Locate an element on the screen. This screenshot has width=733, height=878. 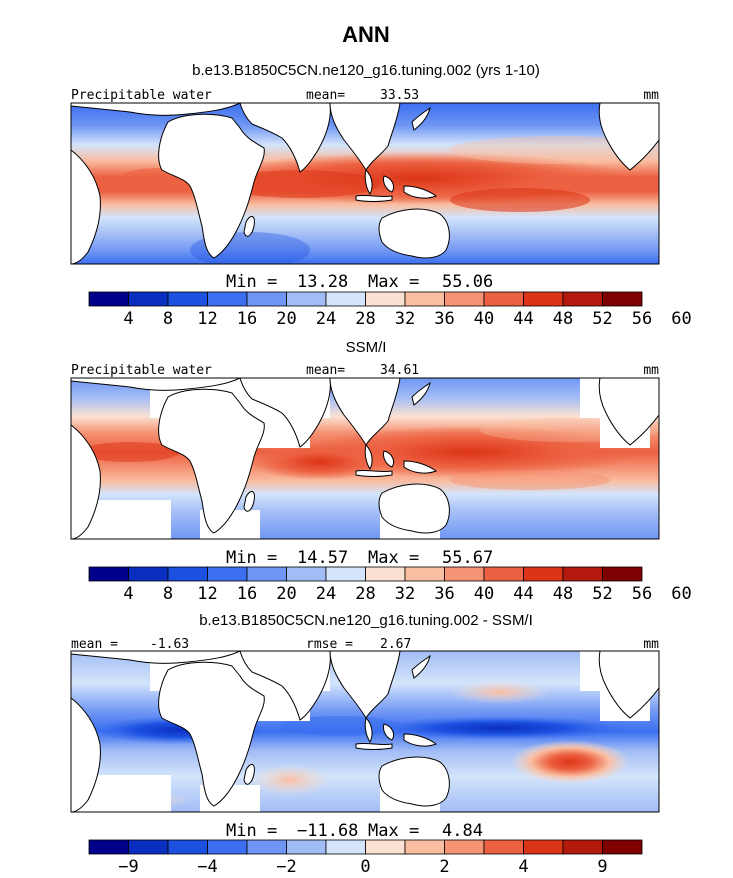
mean-value: -1.63 is located at coordinates (169, 644).